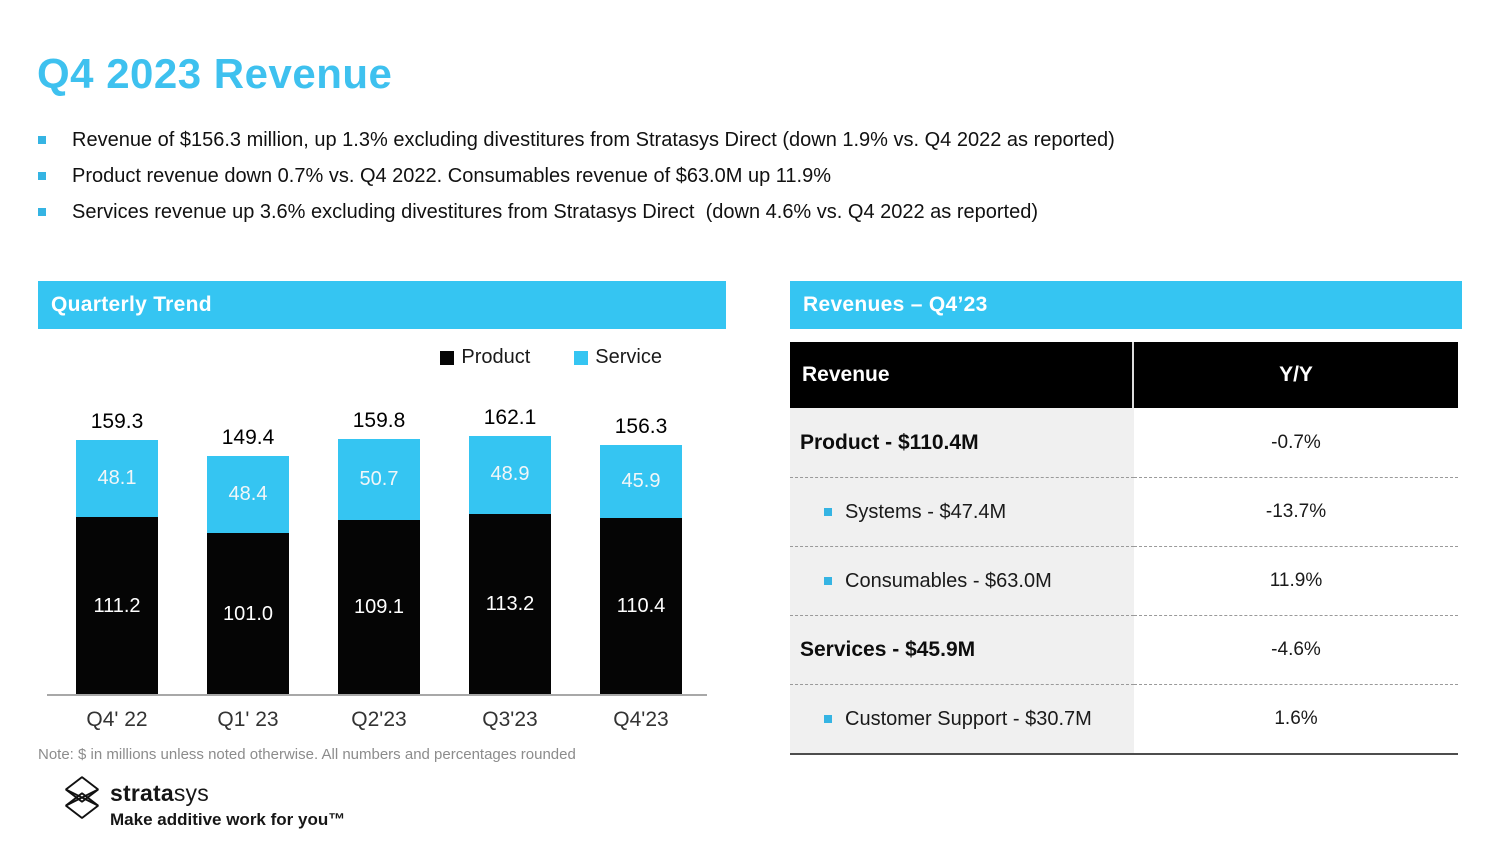 The width and height of the screenshot is (1500, 843). I want to click on bar-column: 156.3 45.9 110.4, so click(641, 555).